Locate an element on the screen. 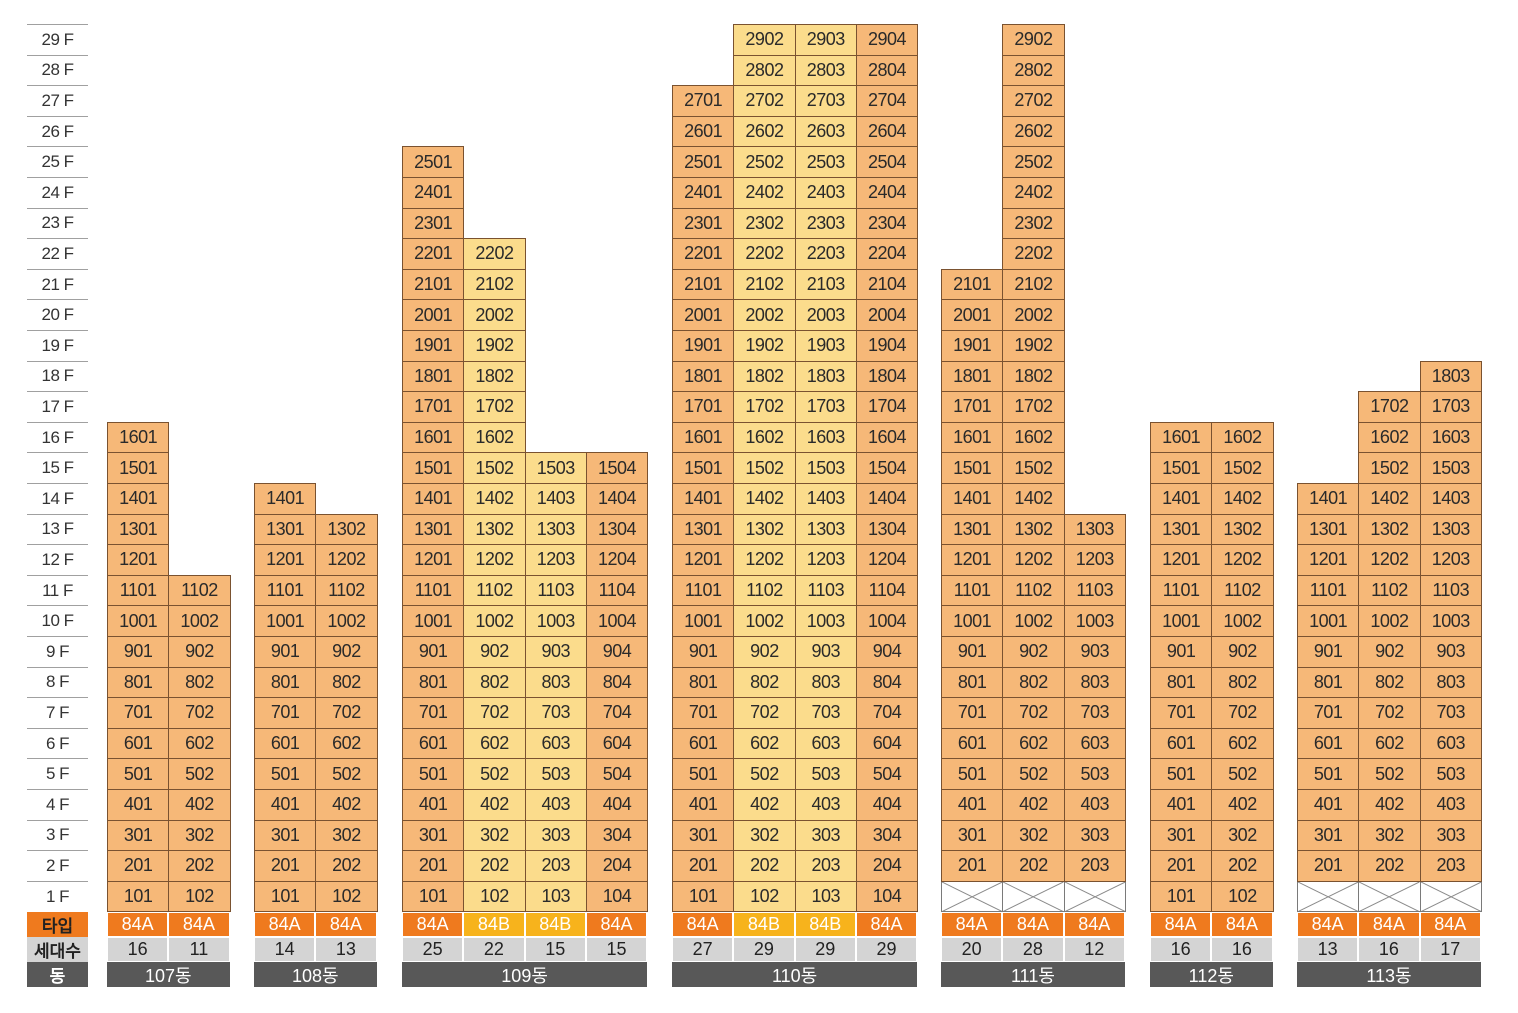 The height and width of the screenshot is (1013, 1518). unit-cell: 901 is located at coordinates (1328, 652).